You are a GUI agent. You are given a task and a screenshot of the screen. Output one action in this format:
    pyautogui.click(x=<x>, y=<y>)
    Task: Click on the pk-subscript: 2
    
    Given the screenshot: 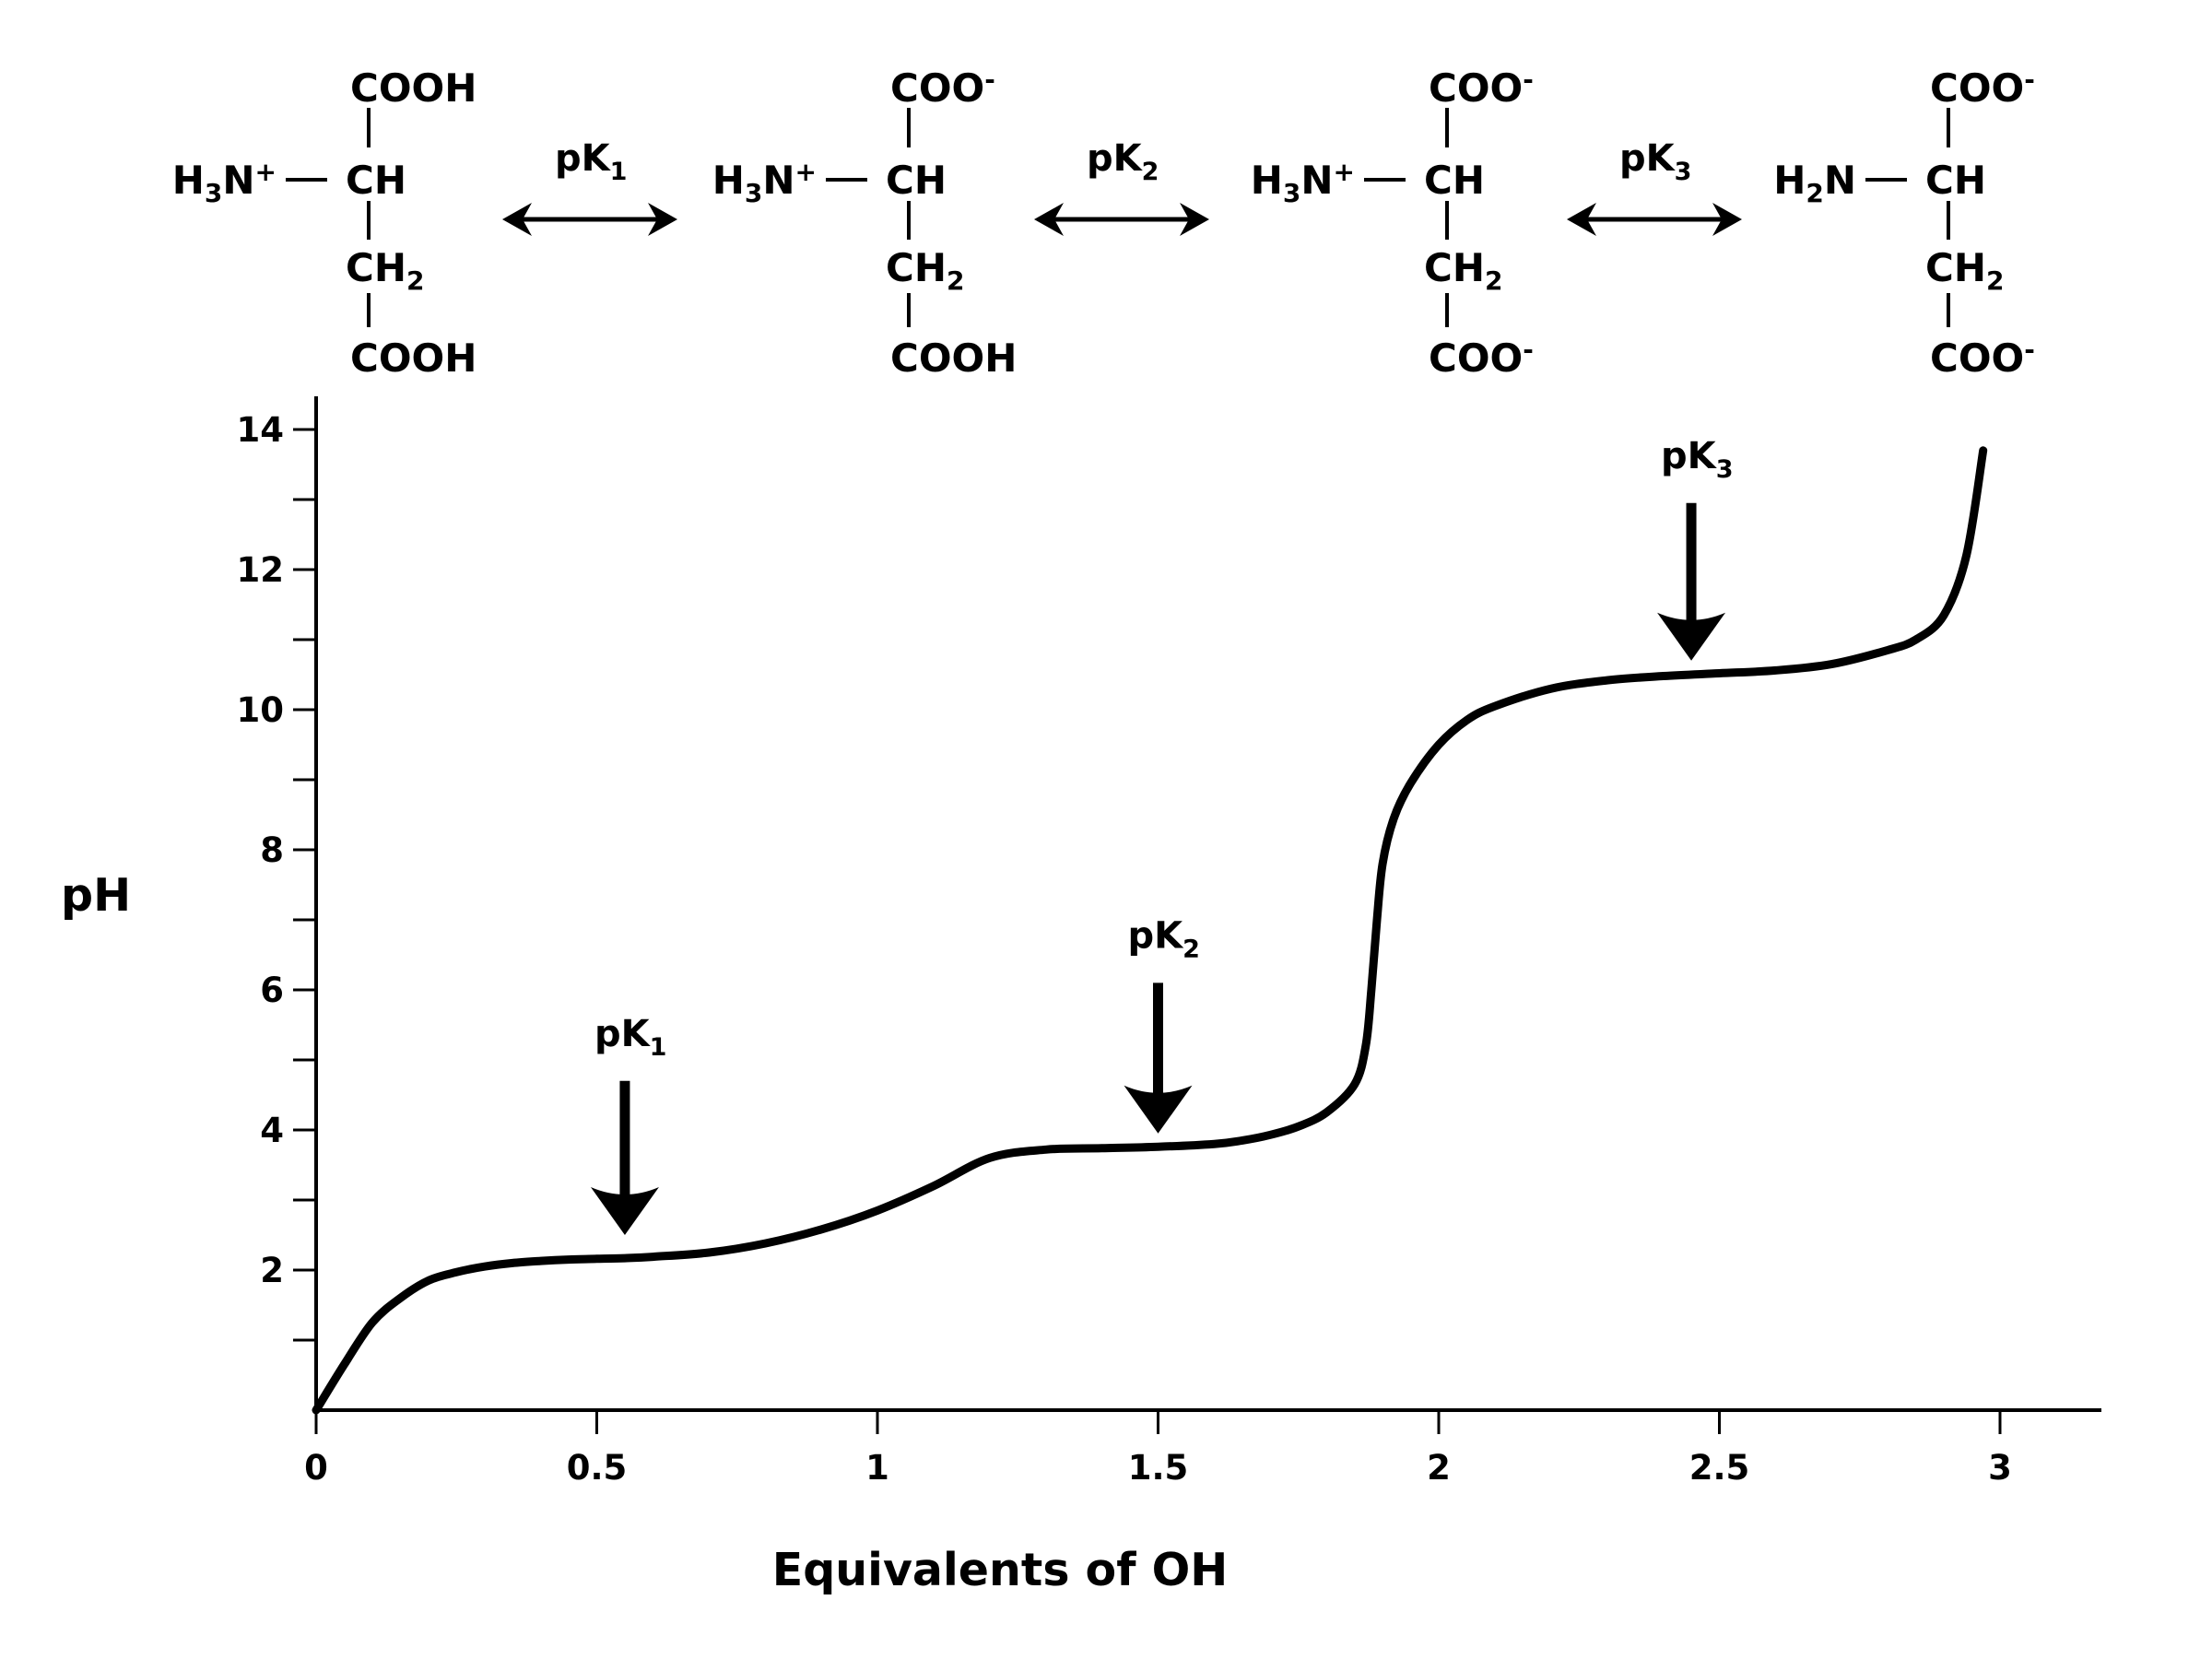 What is the action you would take?
    pyautogui.click(x=1191, y=949)
    